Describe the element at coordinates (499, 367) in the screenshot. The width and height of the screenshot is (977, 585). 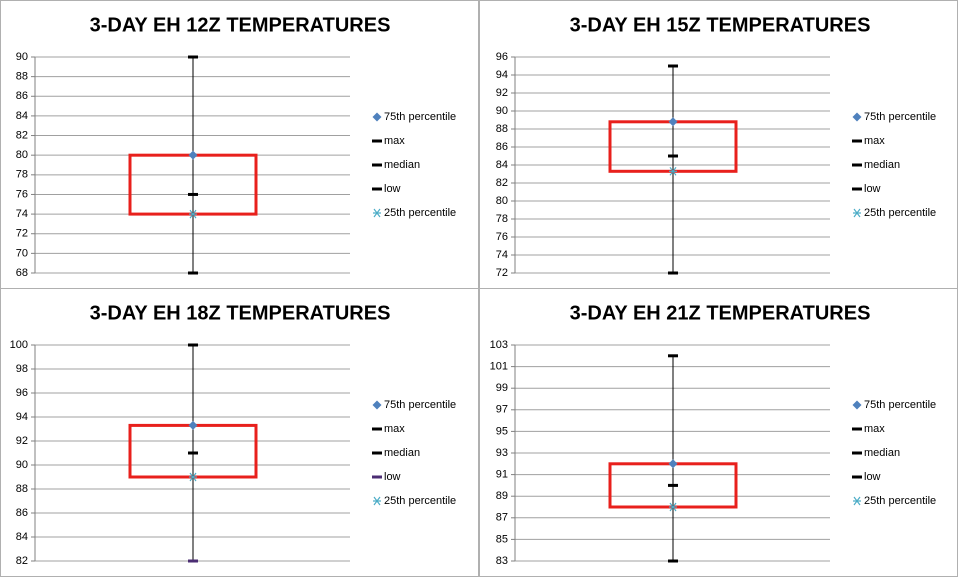
I see `y-tick-label: 101` at that location.